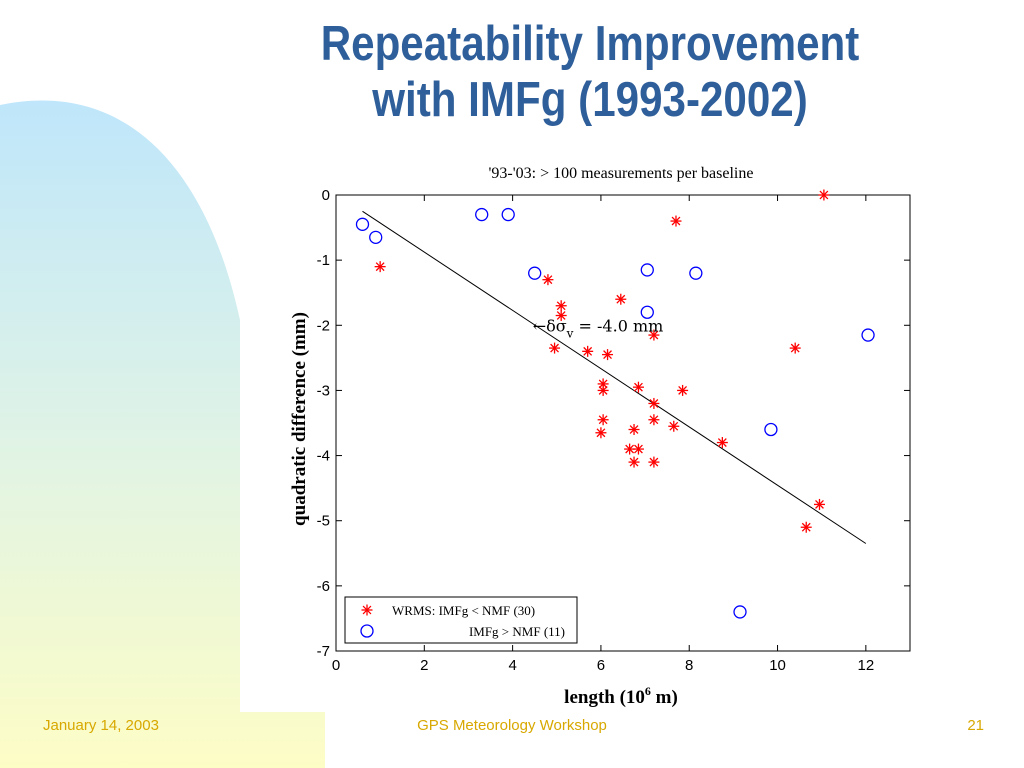 The image size is (1024, 768). I want to click on x-axis-label-suffix: m), so click(664, 697).